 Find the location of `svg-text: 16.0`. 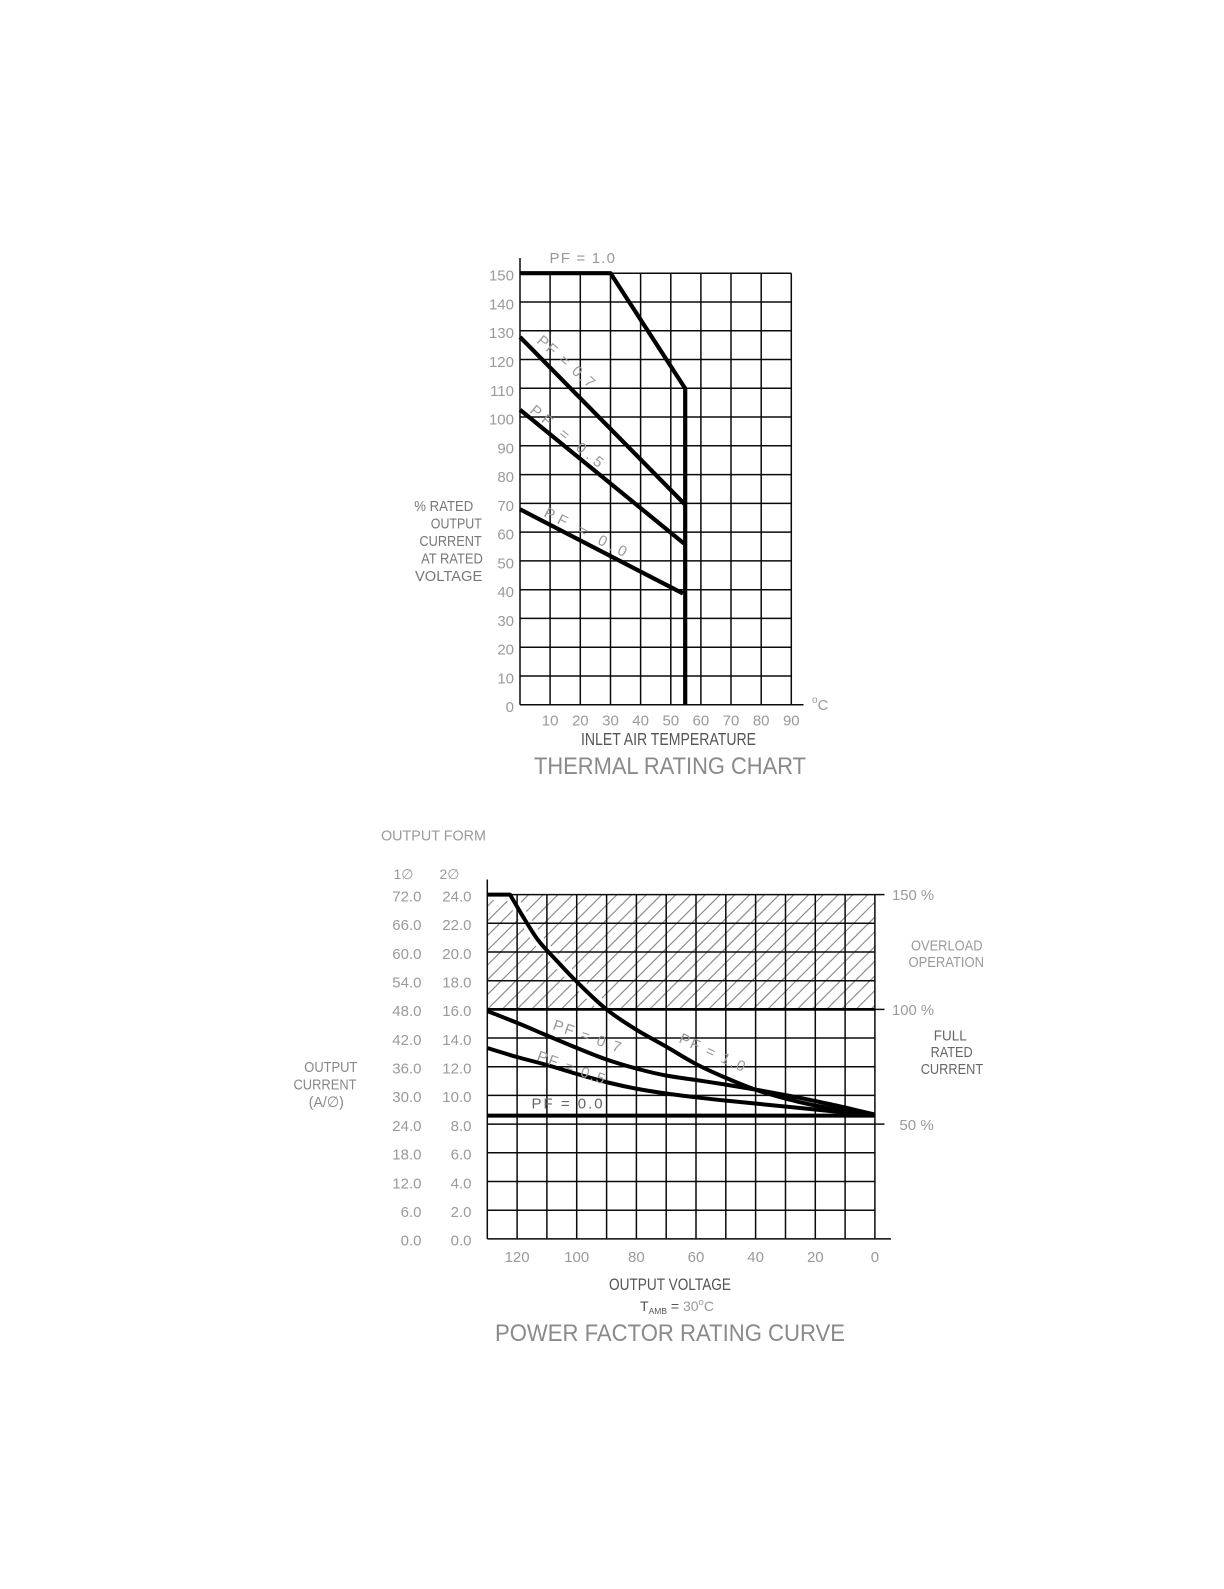

svg-text: 16.0 is located at coordinates (456, 1011).